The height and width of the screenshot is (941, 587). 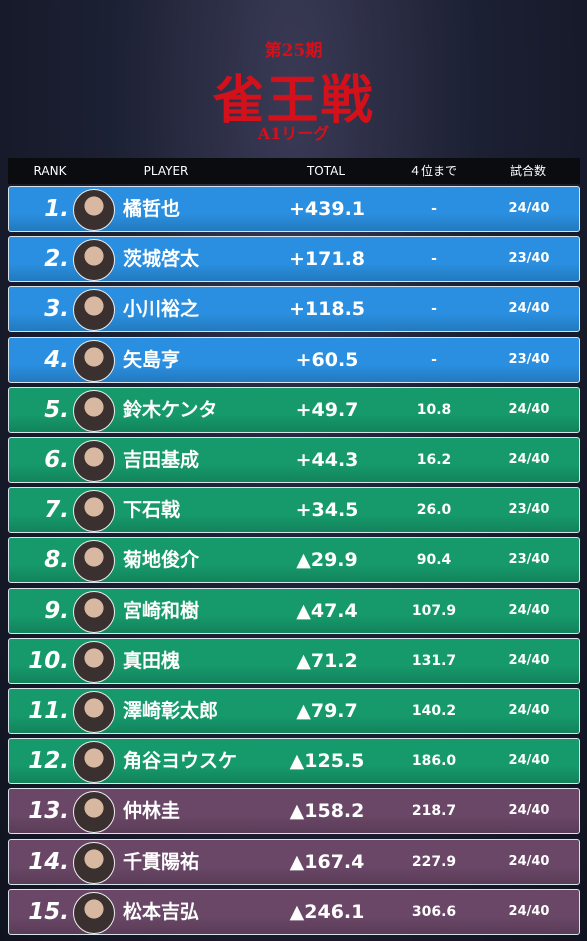 I want to click on rank: 5., so click(x=56, y=409).